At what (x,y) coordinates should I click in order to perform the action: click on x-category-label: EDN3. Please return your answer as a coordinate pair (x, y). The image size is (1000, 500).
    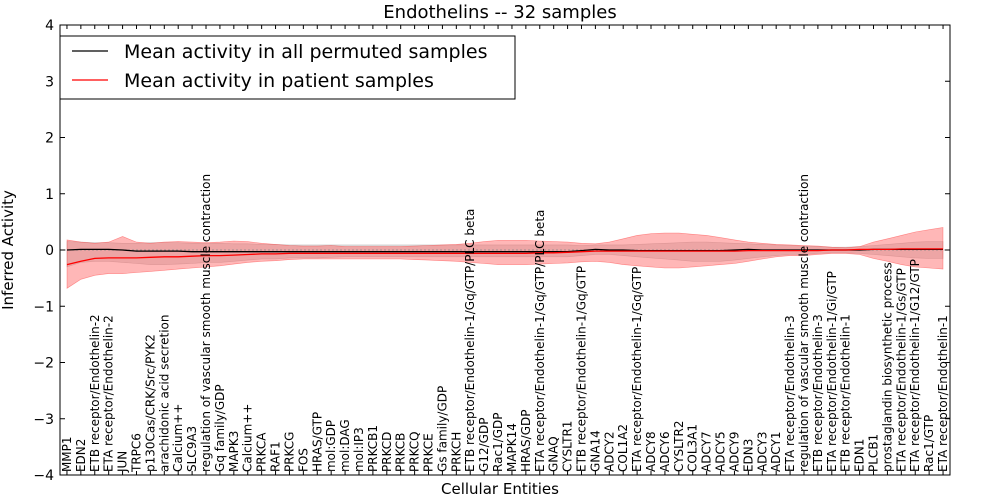
    Looking at the image, I should click on (748, 455).